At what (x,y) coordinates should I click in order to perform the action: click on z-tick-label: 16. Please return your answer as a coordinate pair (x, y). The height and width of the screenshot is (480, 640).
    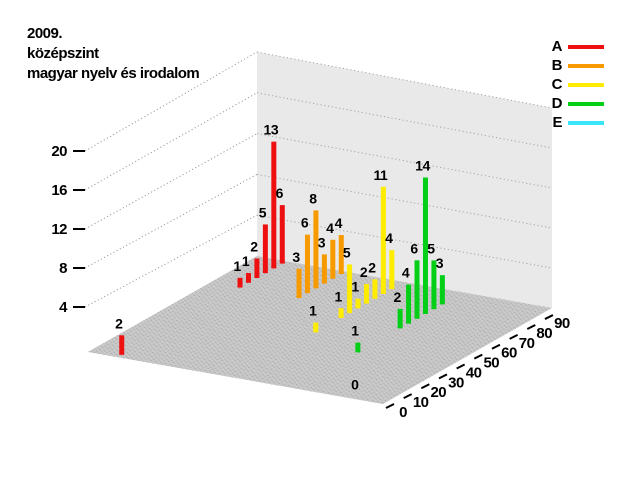
    Looking at the image, I should click on (59, 190).